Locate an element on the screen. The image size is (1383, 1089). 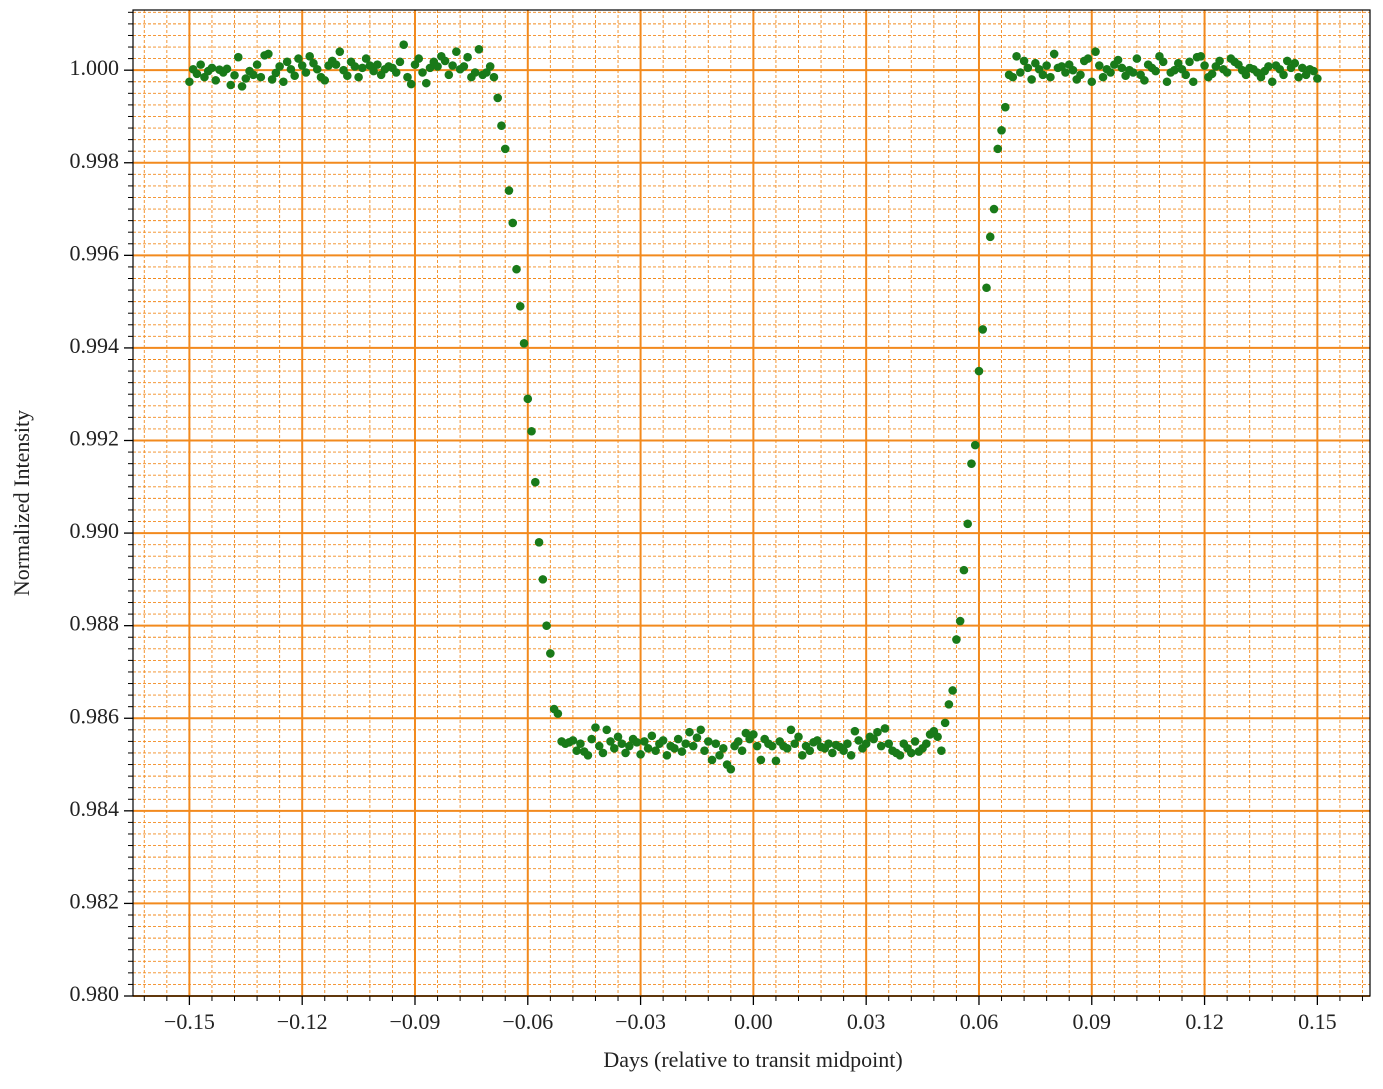
y-axis-label: Normalized Intensity is located at coordinates (21, 503).